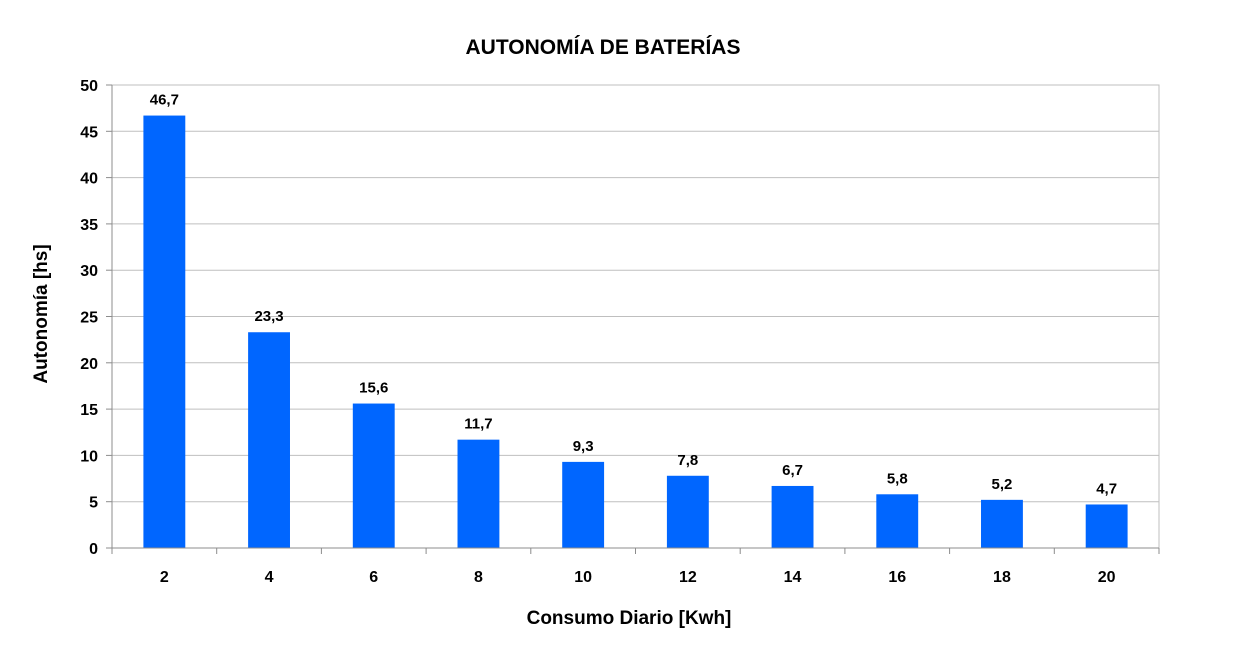 The height and width of the screenshot is (662, 1249). I want to click on data-label: 15,6, so click(373, 388).